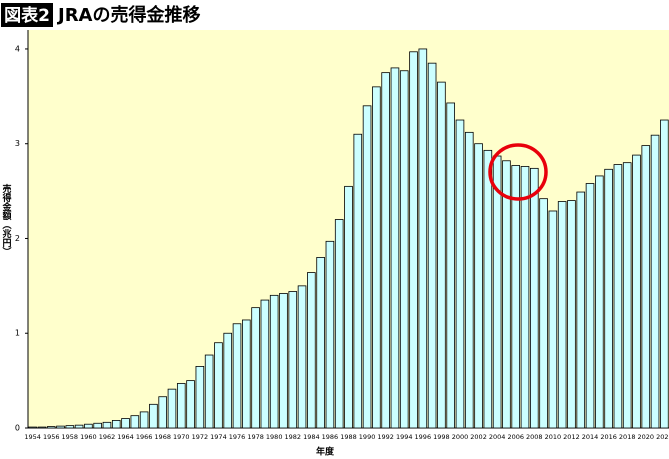  I want to click on x-tick-label: 1970, so click(181, 437).